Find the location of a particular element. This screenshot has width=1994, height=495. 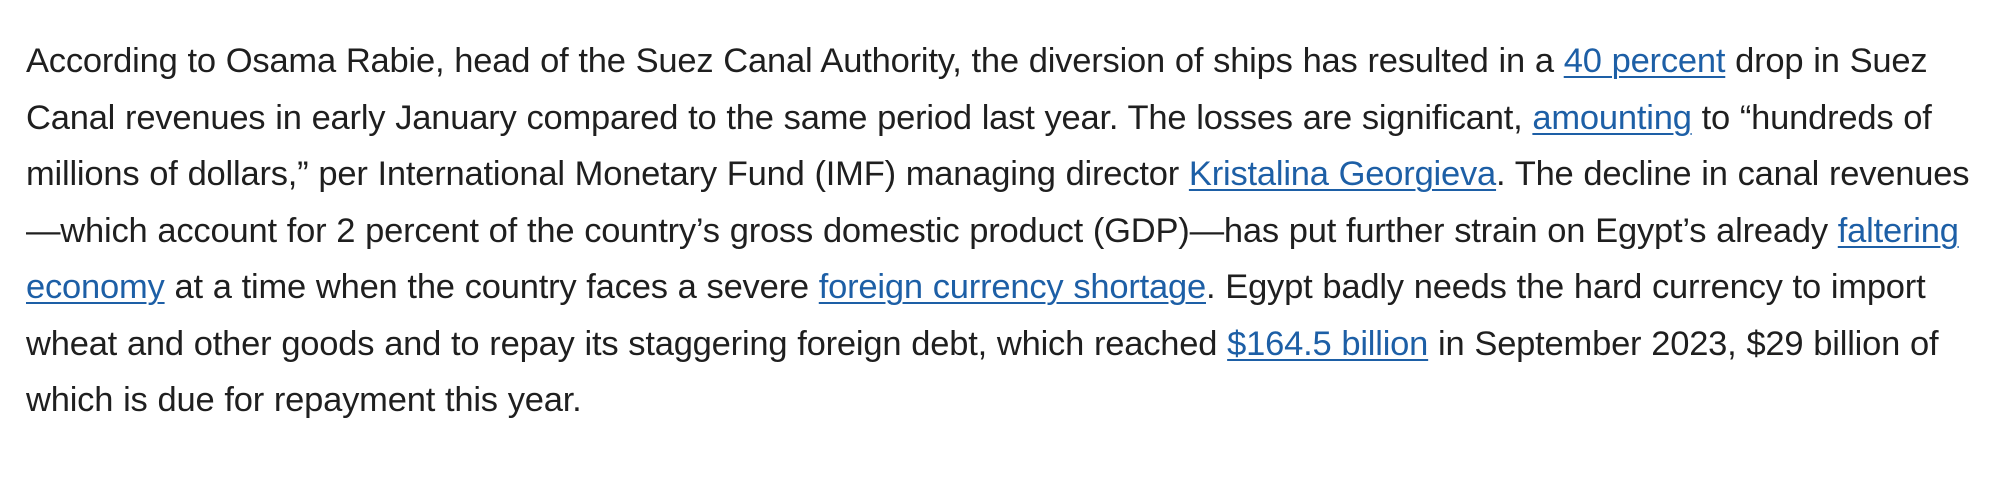

link-40-percent: 40 percent is located at coordinates (1644, 61).